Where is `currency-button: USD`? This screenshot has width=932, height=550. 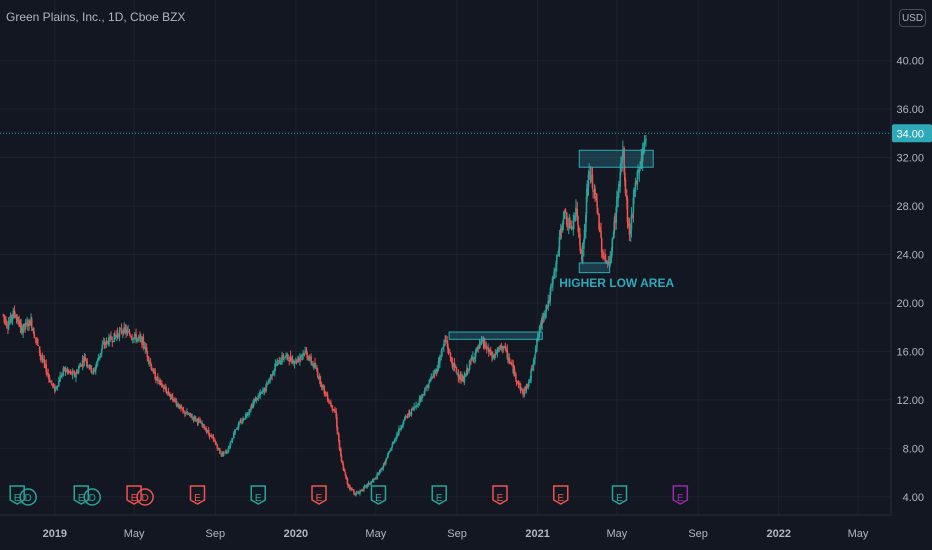 currency-button: USD is located at coordinates (912, 18).